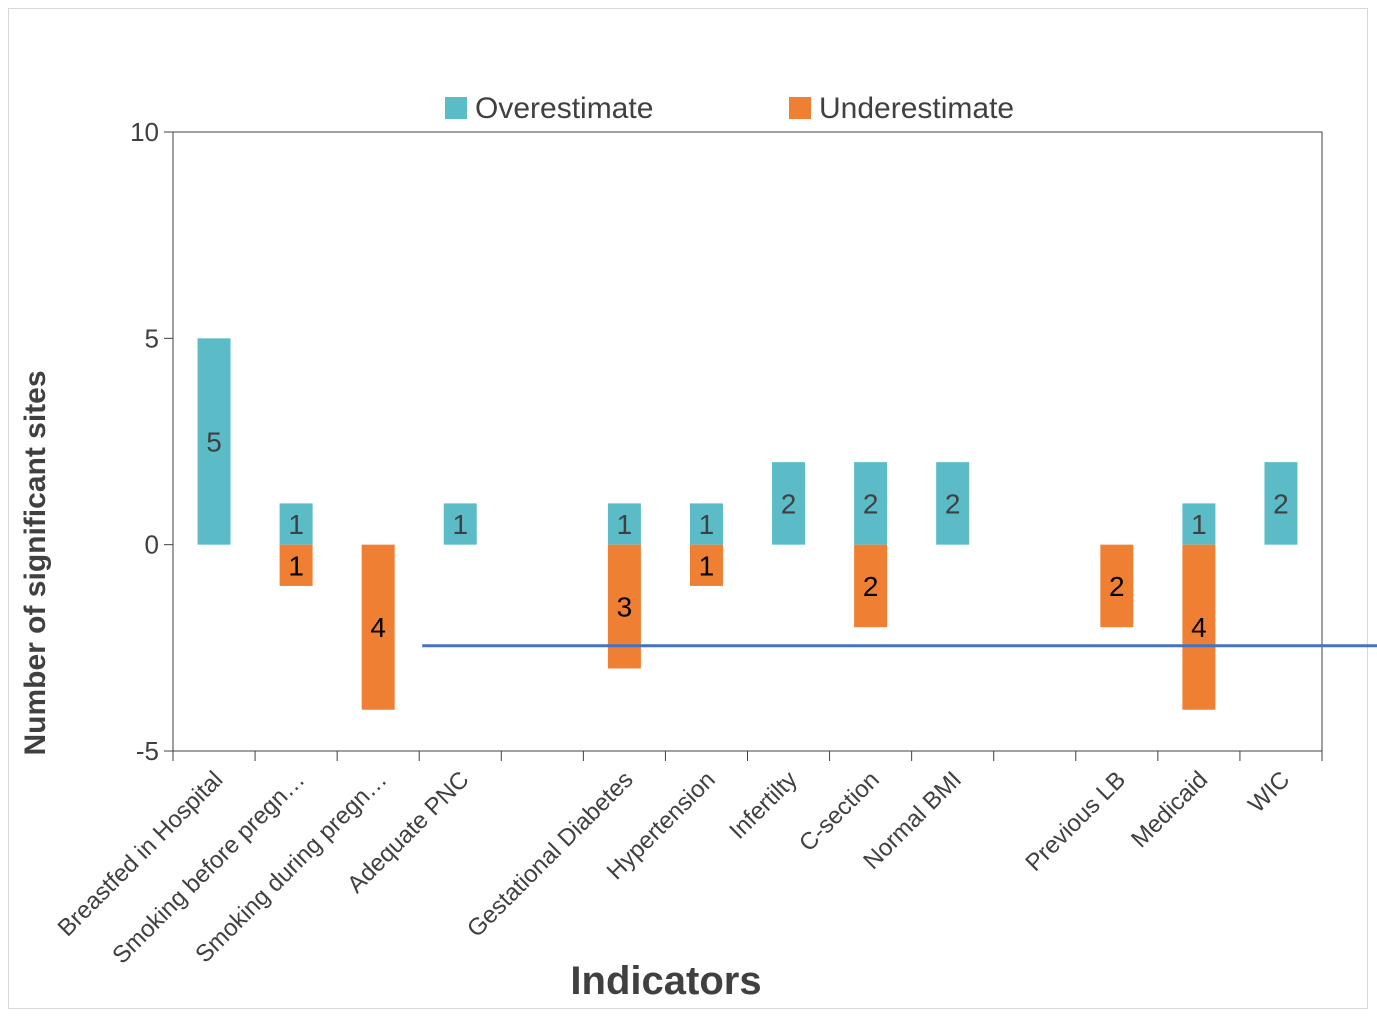  I want to click on data-label-over-1: 1, so click(296, 524).